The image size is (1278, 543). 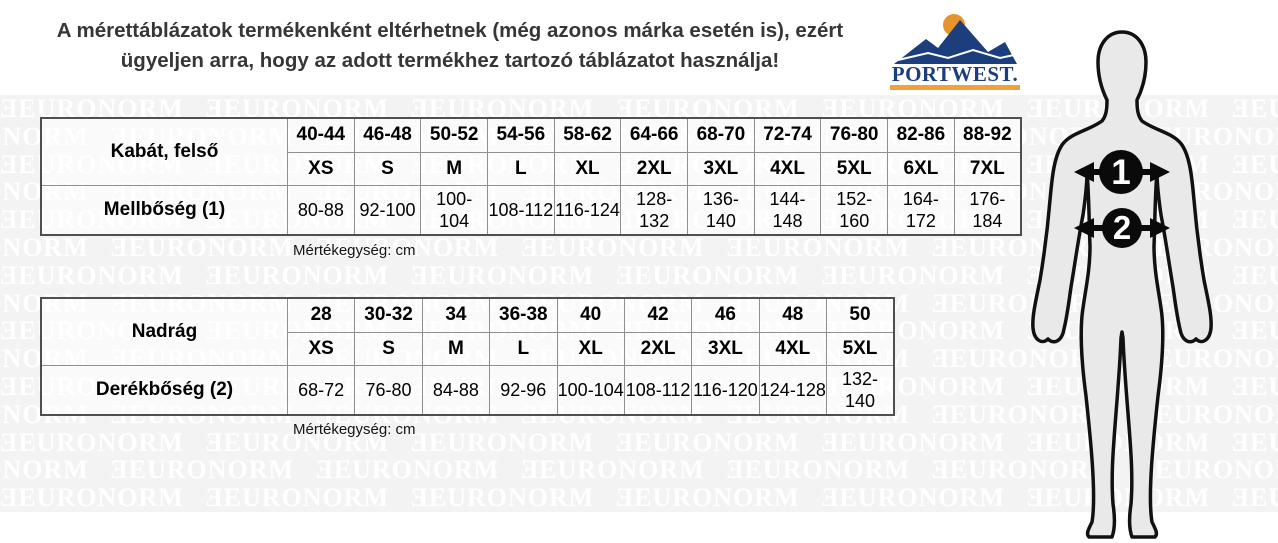 What do you see at coordinates (587, 135) in the screenshot?
I see `size-number-cell: 58-62` at bounding box center [587, 135].